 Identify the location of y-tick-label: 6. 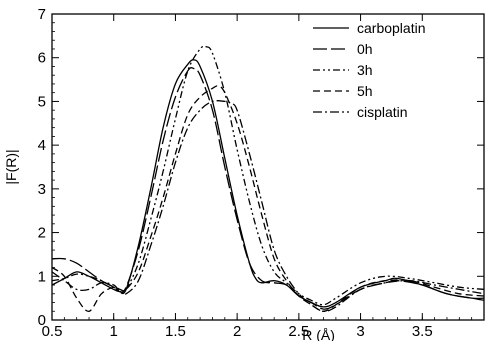
(42, 58).